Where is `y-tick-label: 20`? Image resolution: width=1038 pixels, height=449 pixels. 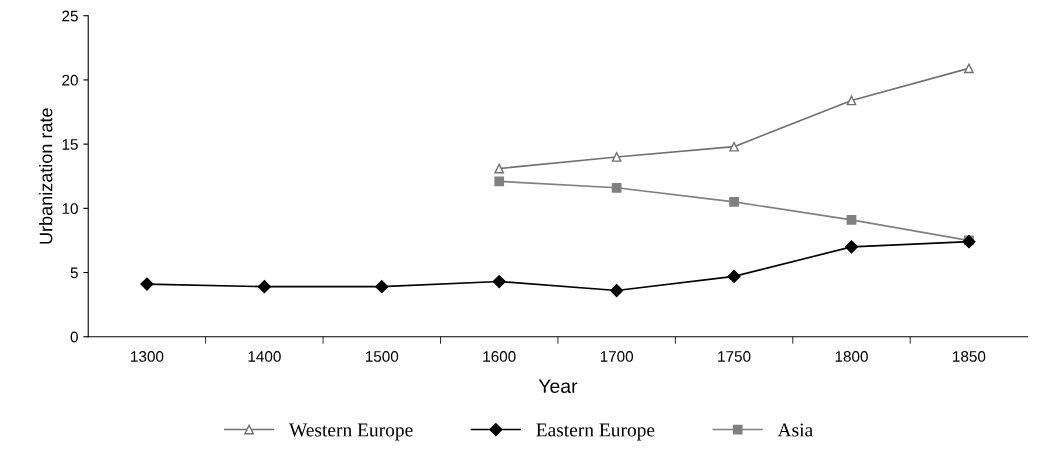
y-tick-label: 20 is located at coordinates (70, 80).